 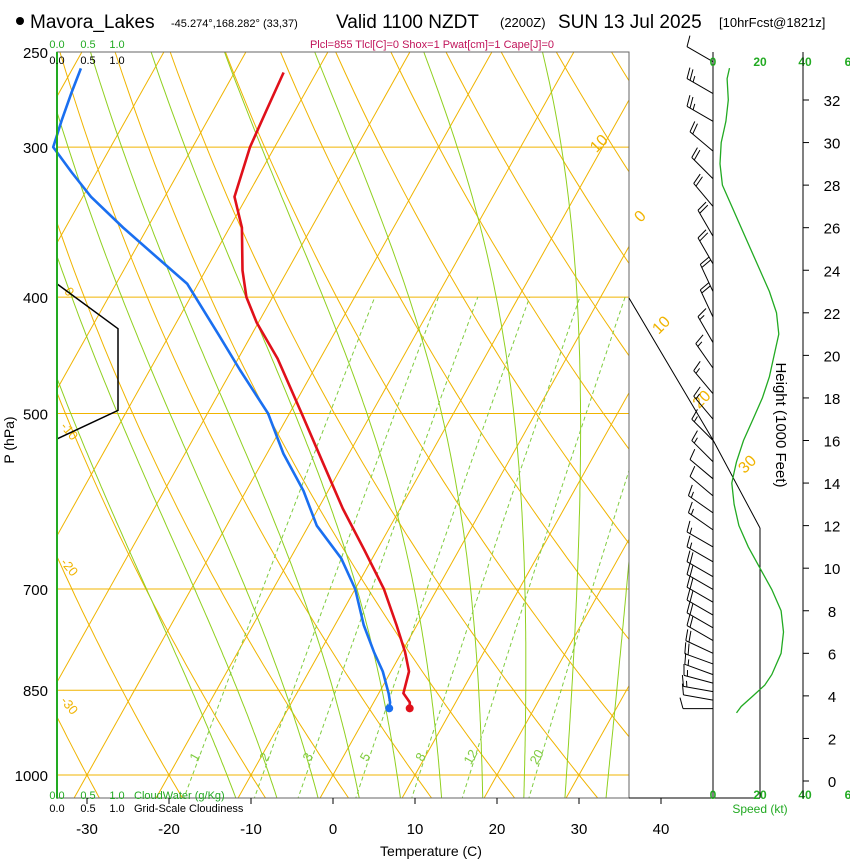 I want to click on height-tick-label: 0, so click(x=832, y=782).